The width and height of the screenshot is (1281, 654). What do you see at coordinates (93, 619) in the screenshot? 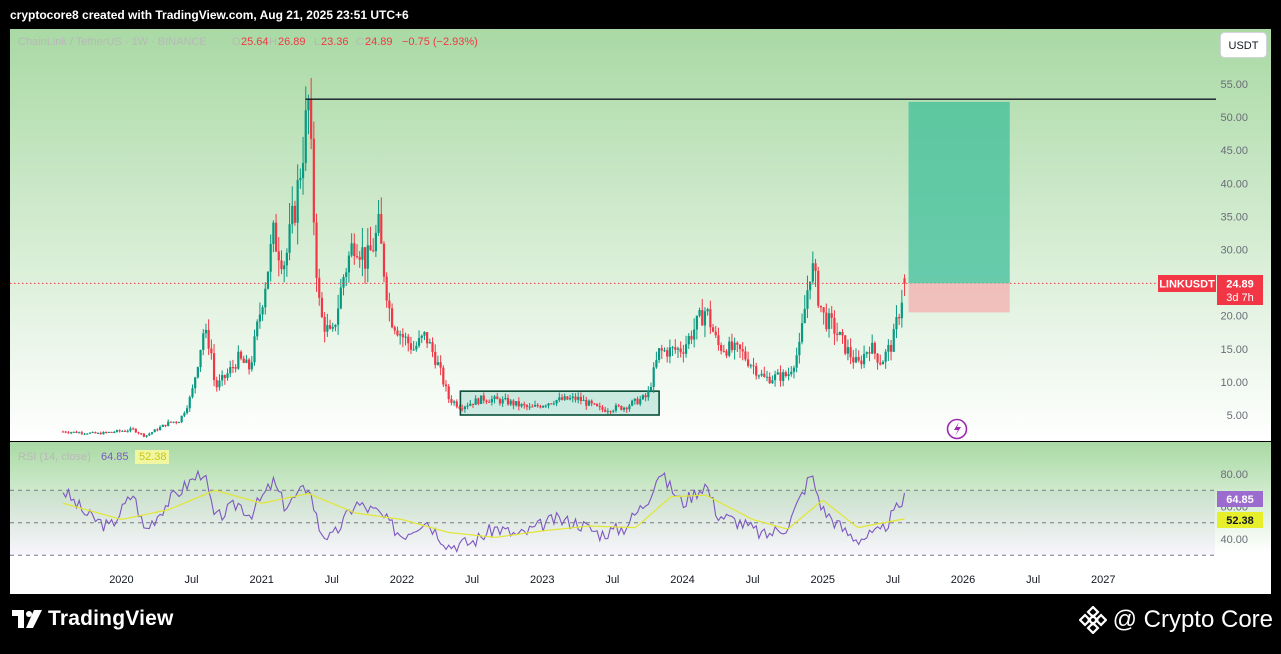
I see `tradingview-logo: TradingView` at bounding box center [93, 619].